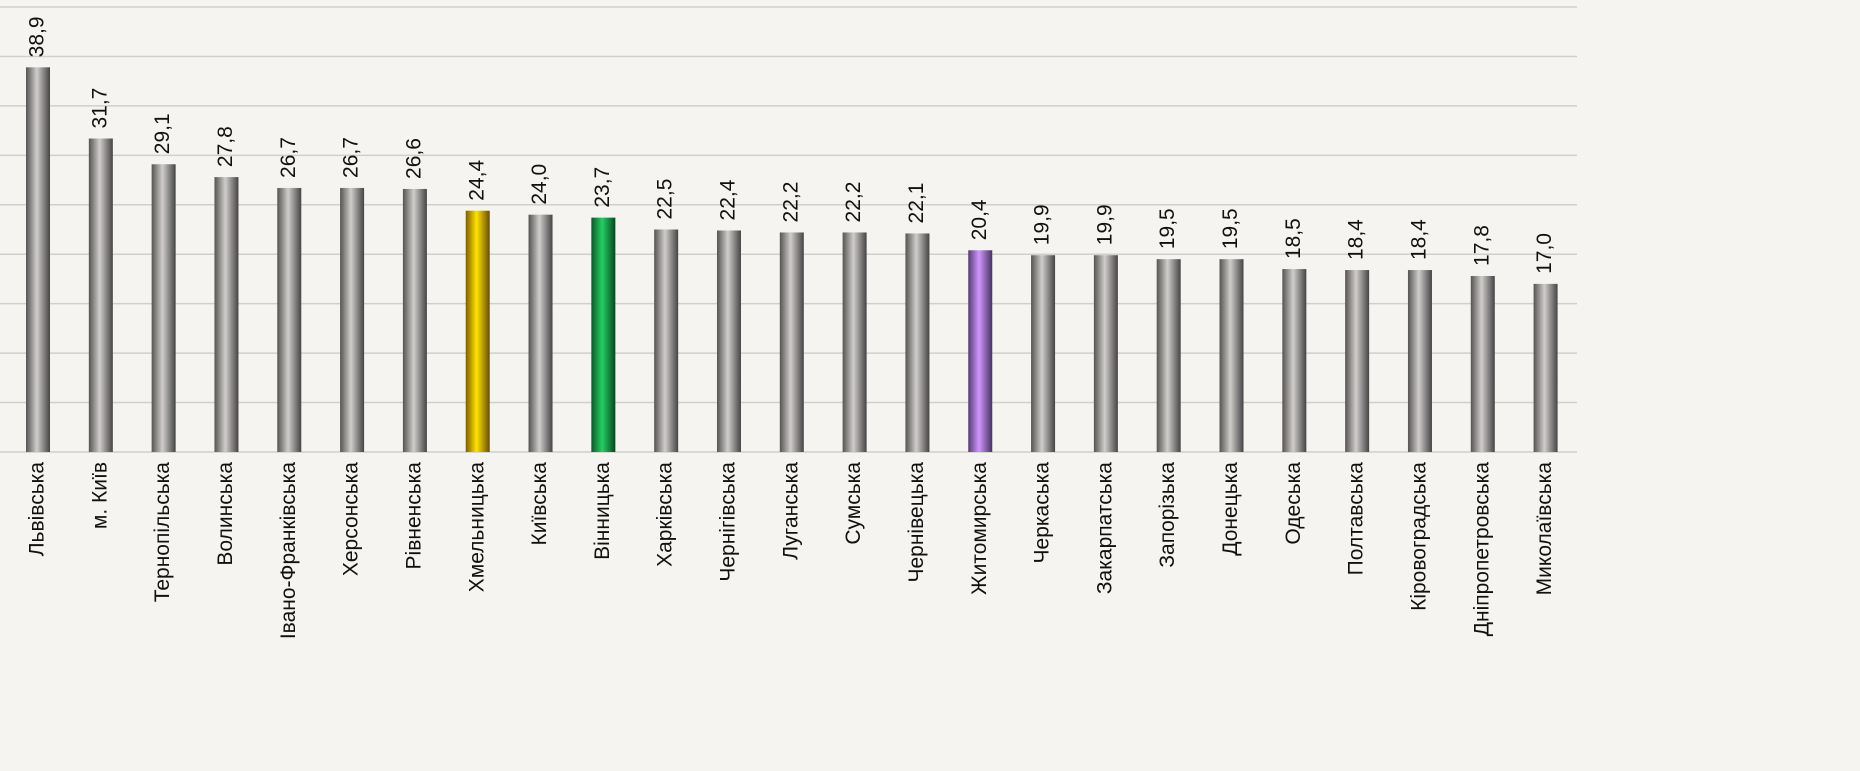 This screenshot has width=1860, height=771. Describe the element at coordinates (37, 36) in the screenshot. I see `value-label: 38,9` at that location.